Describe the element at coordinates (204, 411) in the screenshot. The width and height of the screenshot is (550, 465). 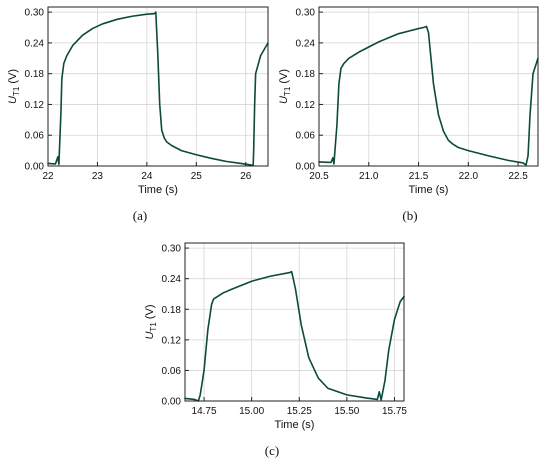
I see `x-tick-label-c: 14.75` at that location.